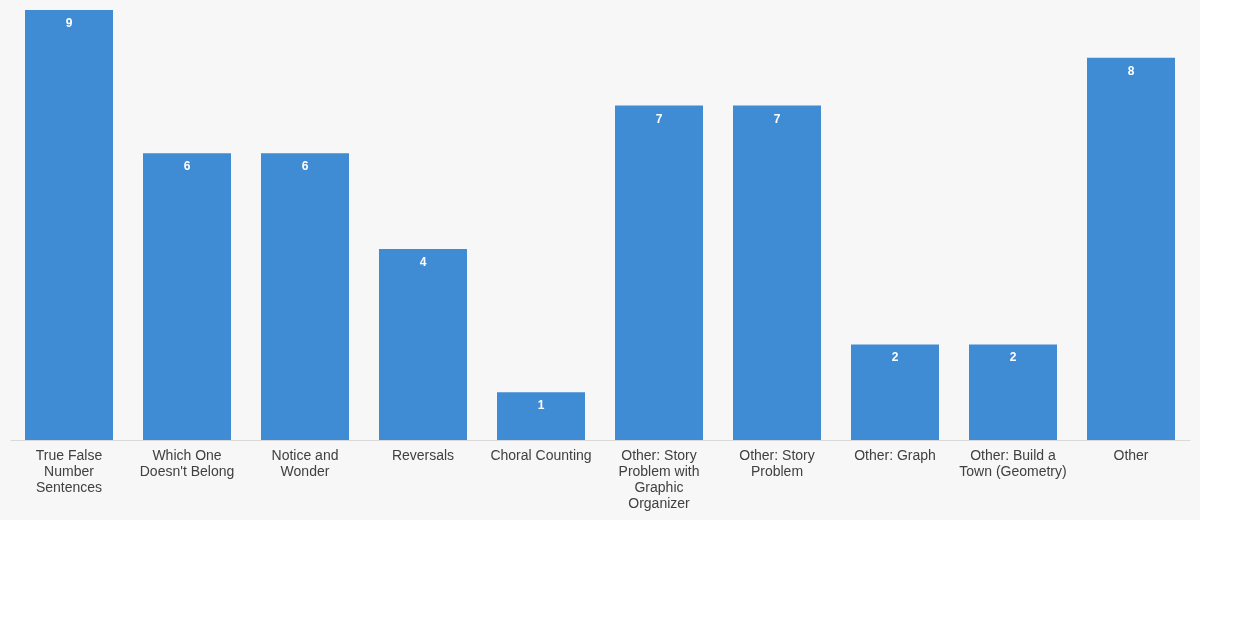  What do you see at coordinates (541, 454) in the screenshot?
I see `x-tick-label: Choral Counting` at bounding box center [541, 454].